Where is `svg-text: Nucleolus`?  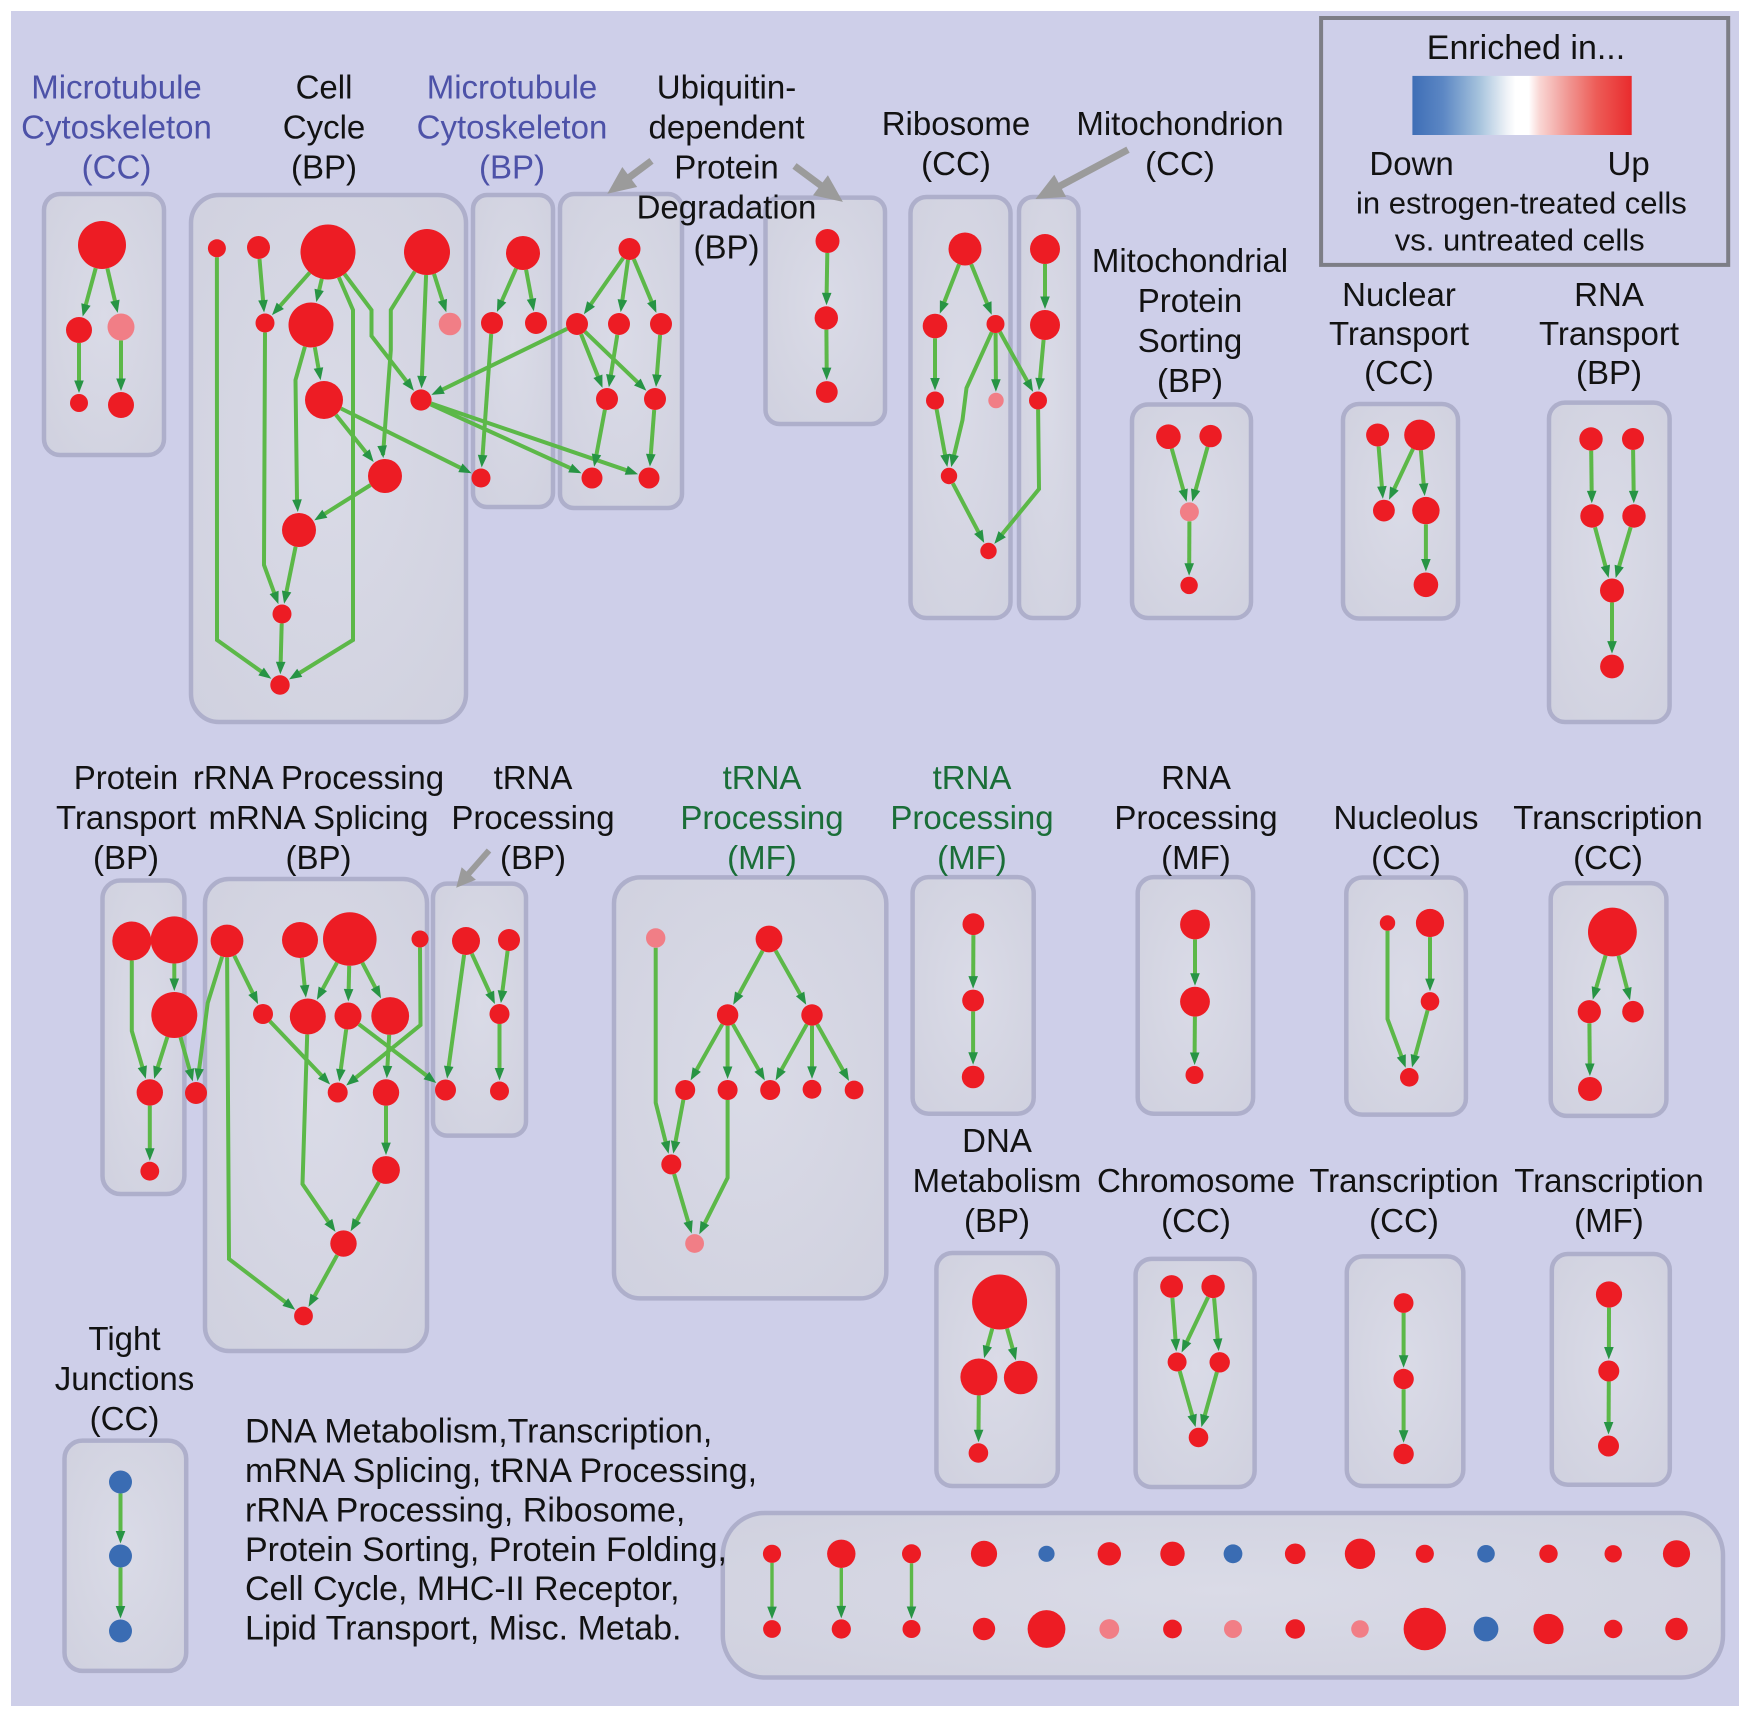
svg-text: Nucleolus is located at coordinates (1406, 817).